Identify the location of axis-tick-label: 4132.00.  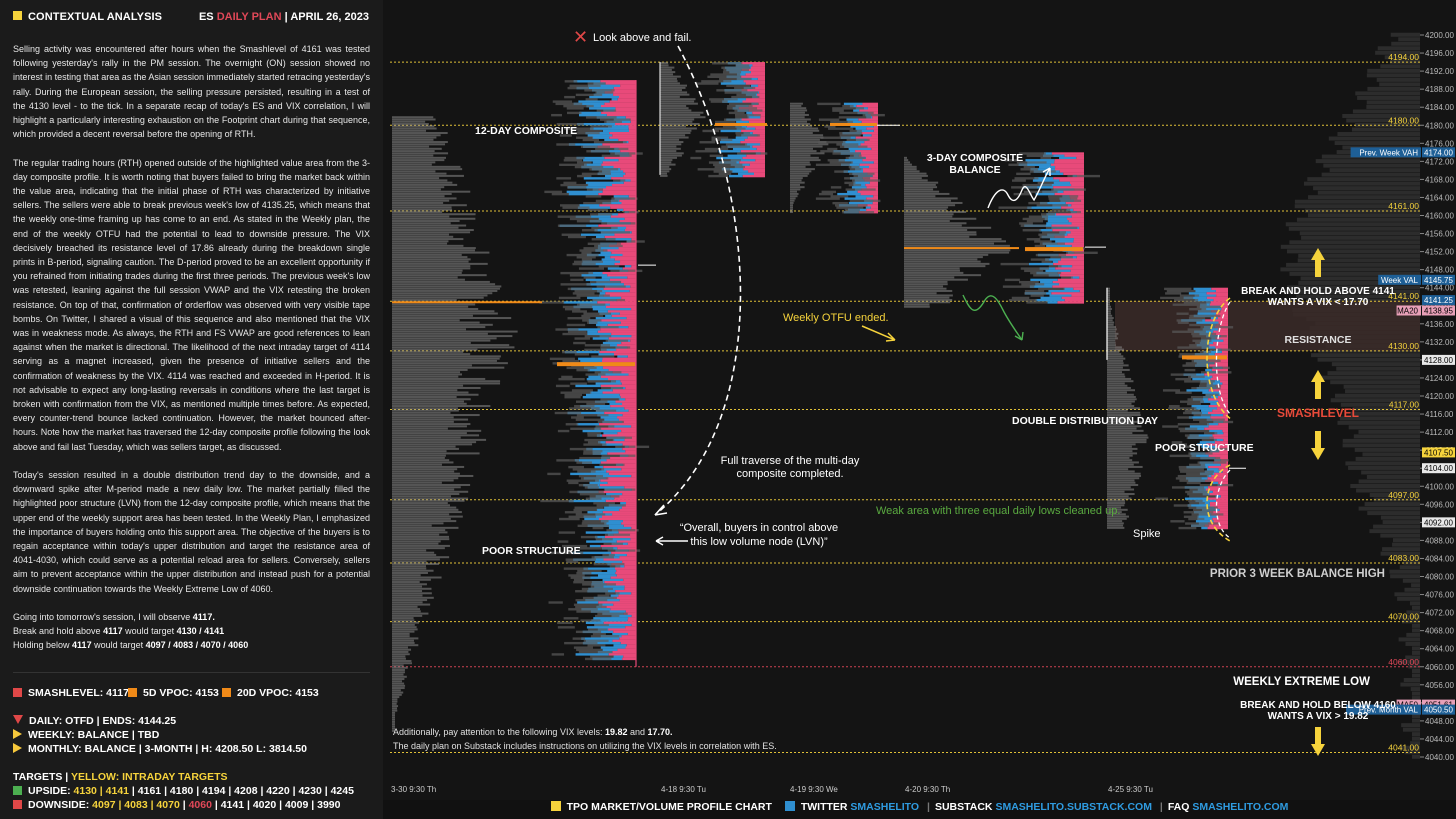
(1439, 342).